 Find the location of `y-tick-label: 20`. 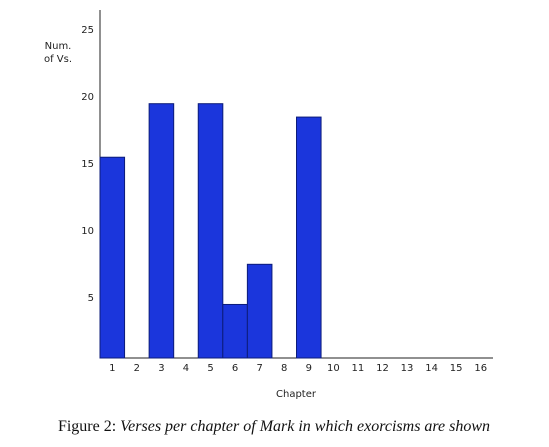

y-tick-label: 20 is located at coordinates (87, 97).